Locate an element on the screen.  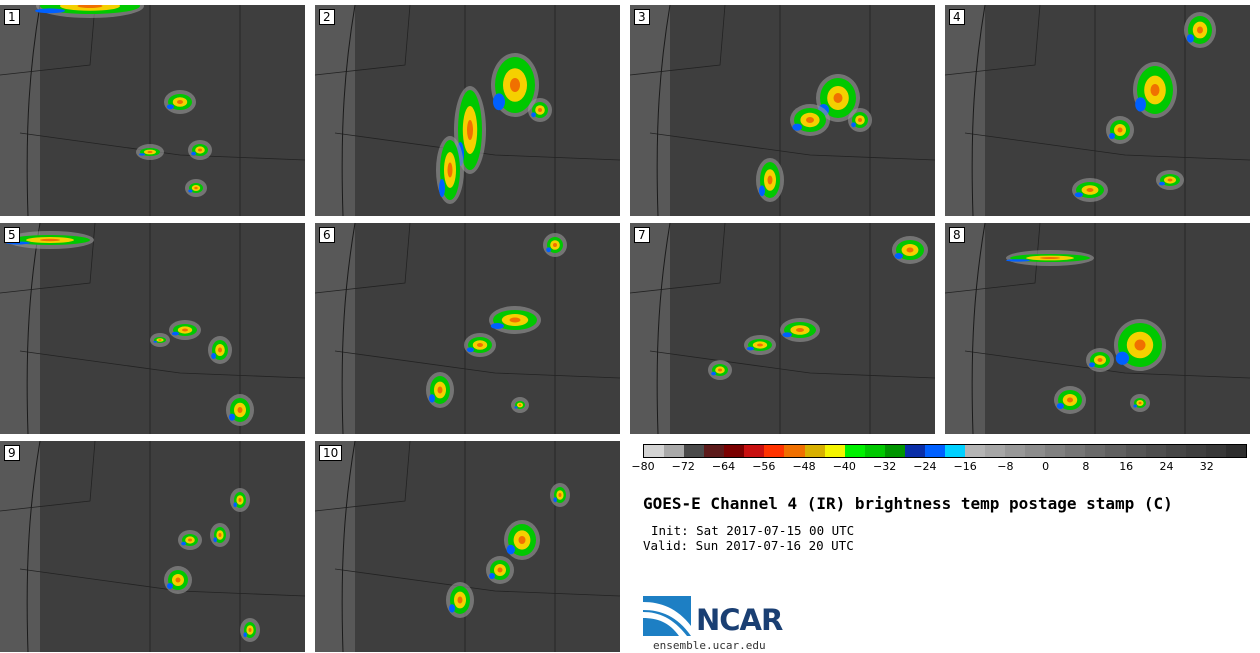
forecast-panel-2: 2 is located at coordinates (467, 110).